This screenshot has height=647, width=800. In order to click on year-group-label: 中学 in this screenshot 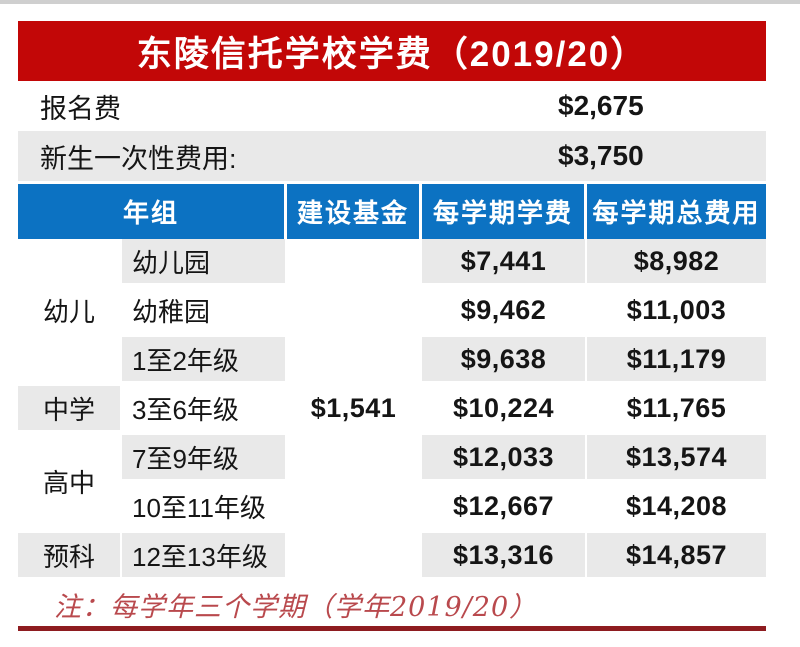, I will do `click(68, 409)`.